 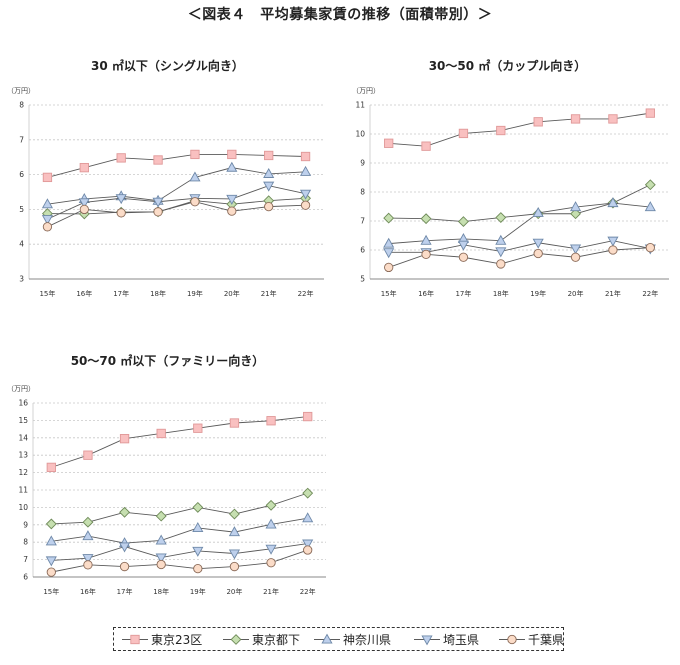 What do you see at coordinates (23, 455) in the screenshot?
I see `y-tick-label: 13` at bounding box center [23, 455].